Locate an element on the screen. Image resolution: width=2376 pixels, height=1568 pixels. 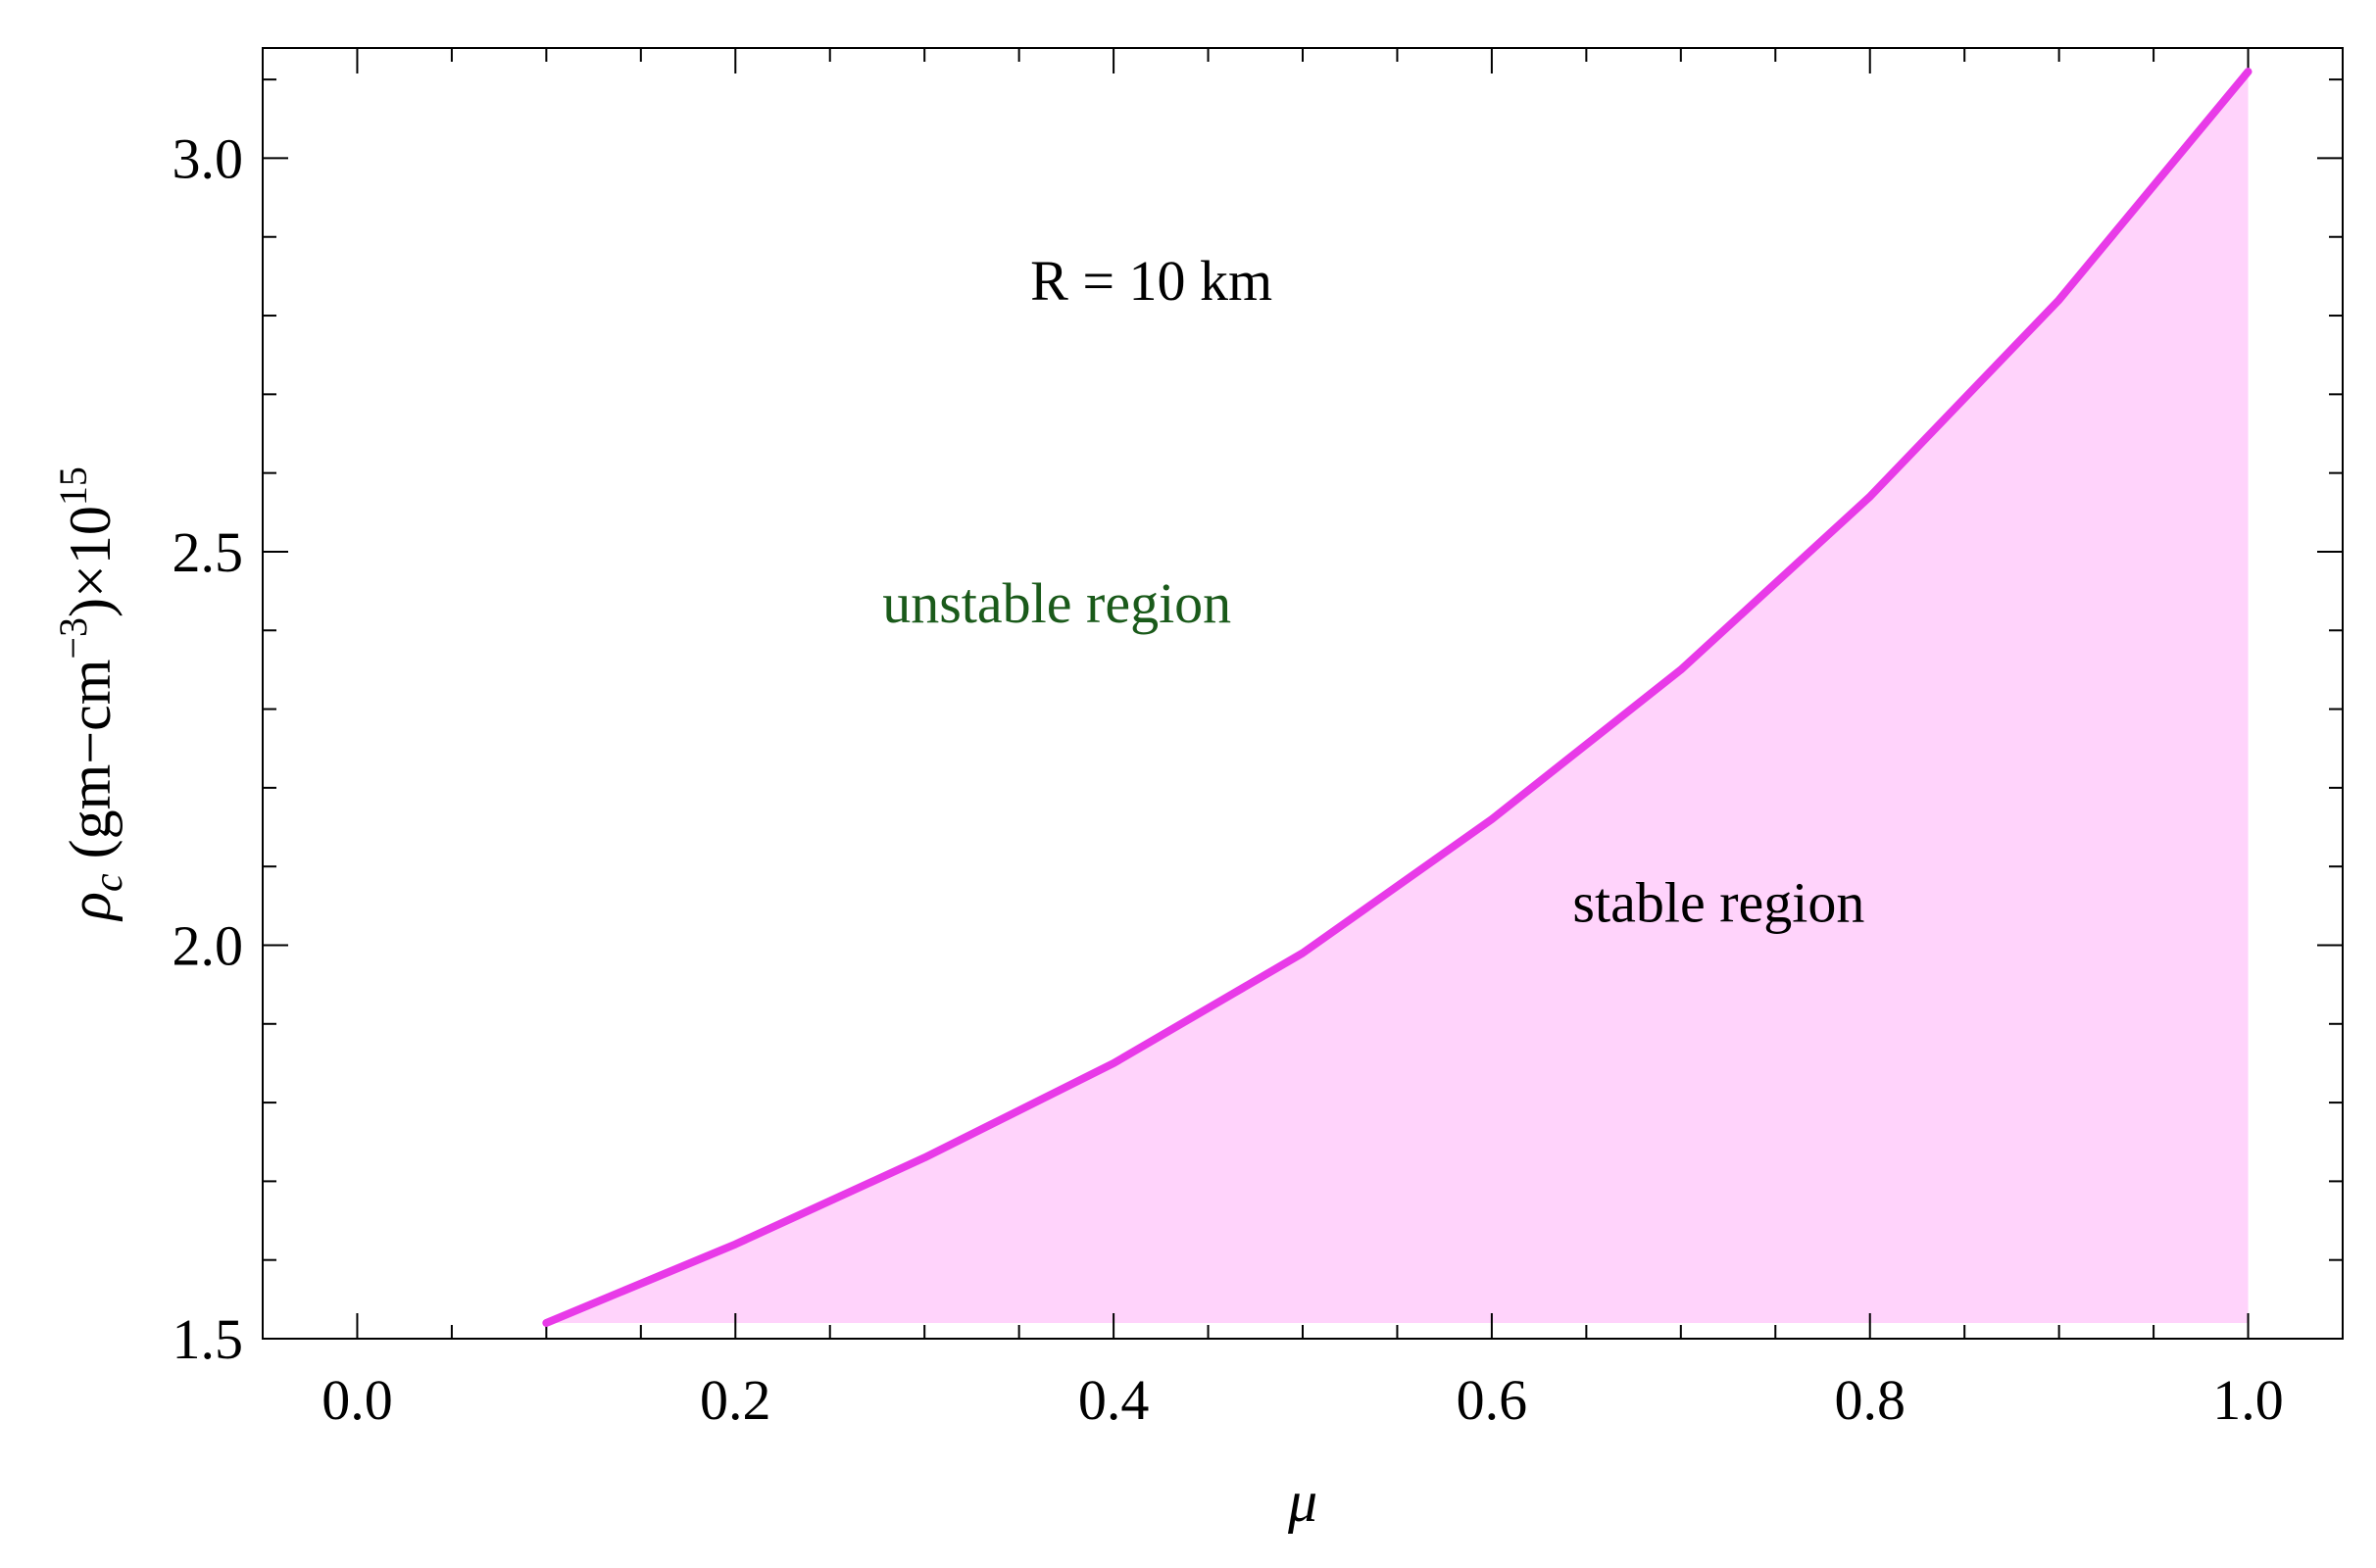
y-tick-label: 3.0 is located at coordinates (208, 158).